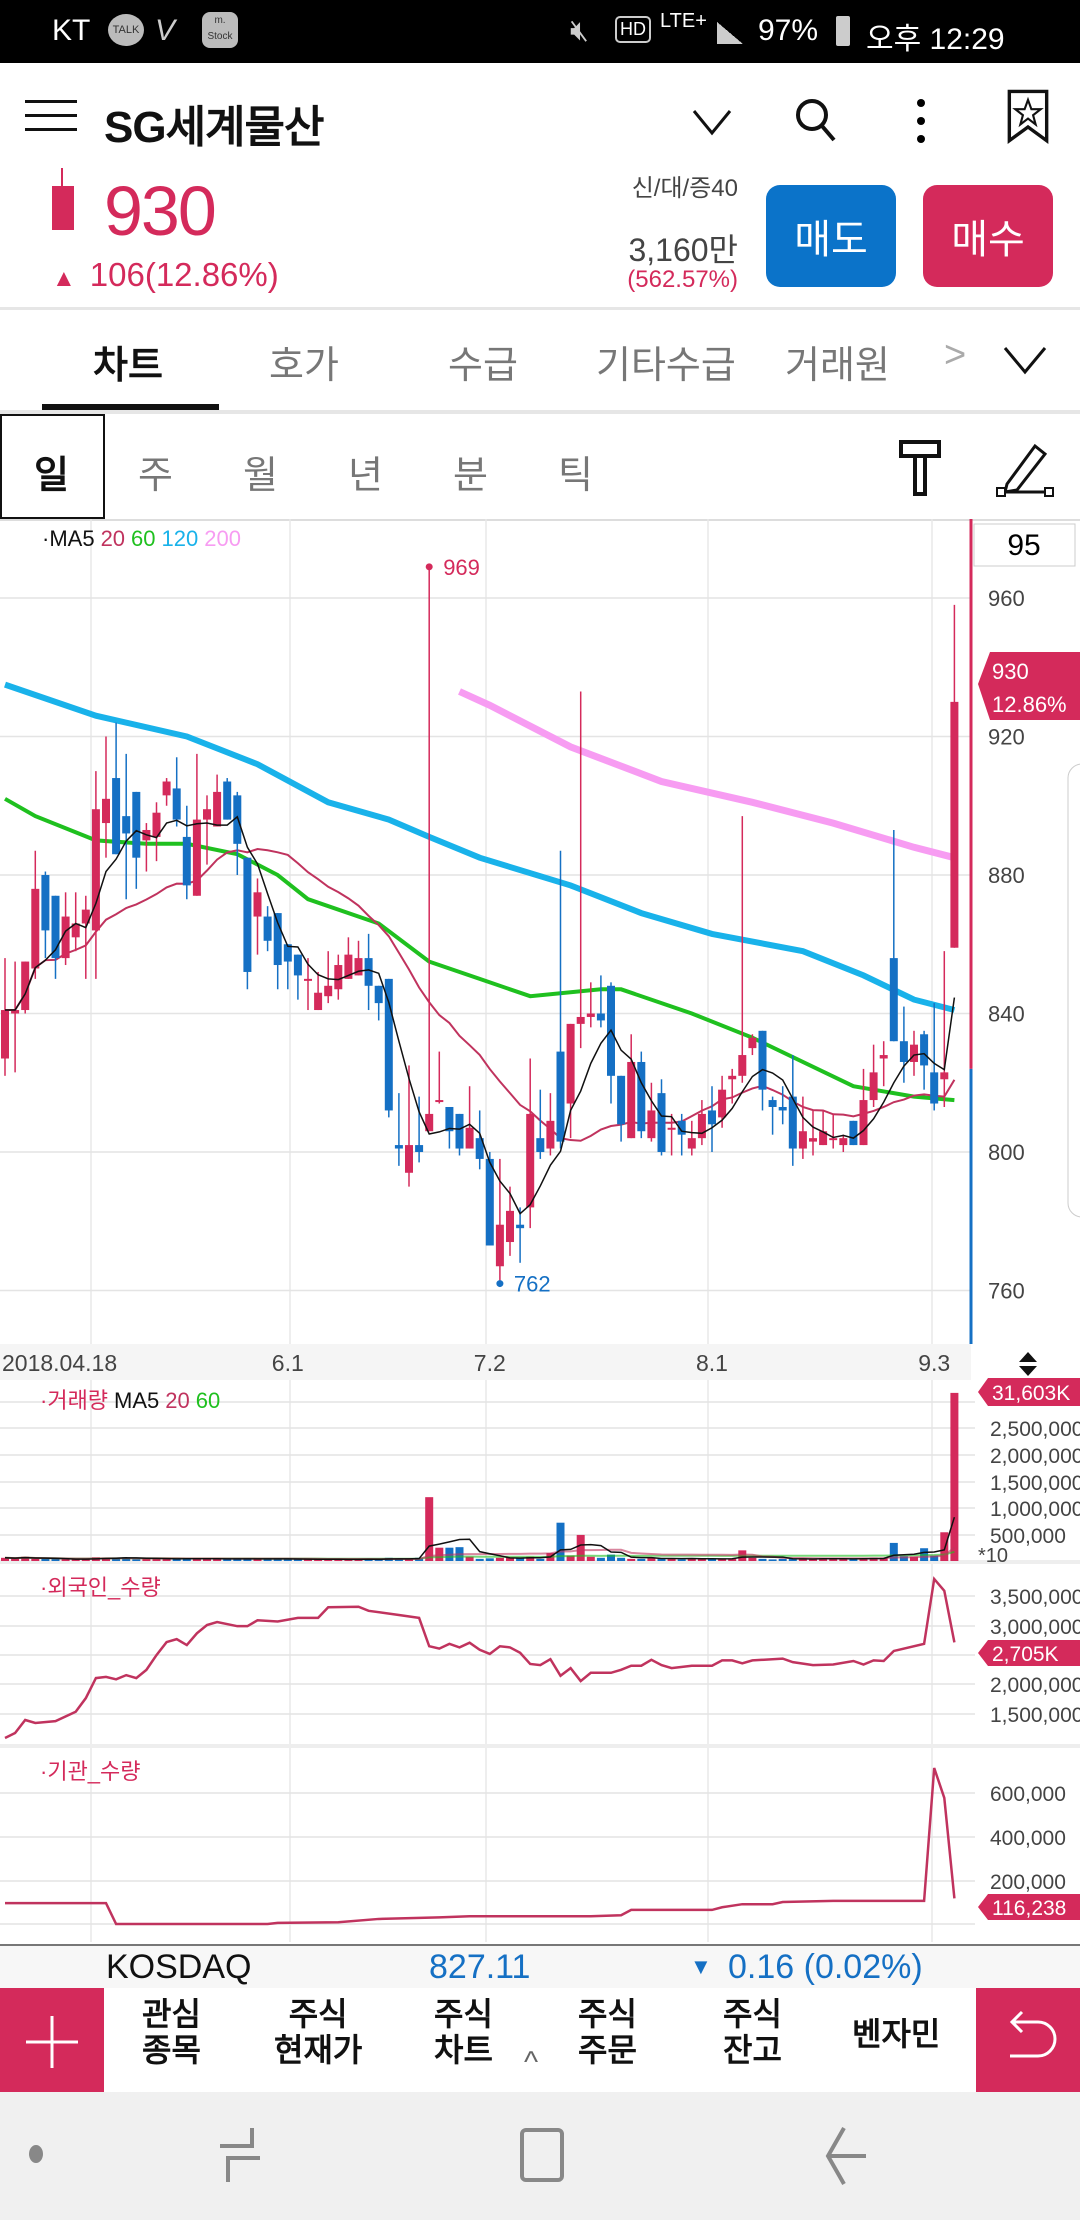  What do you see at coordinates (52, 2040) in the screenshot?
I see `add-menu-button` at bounding box center [52, 2040].